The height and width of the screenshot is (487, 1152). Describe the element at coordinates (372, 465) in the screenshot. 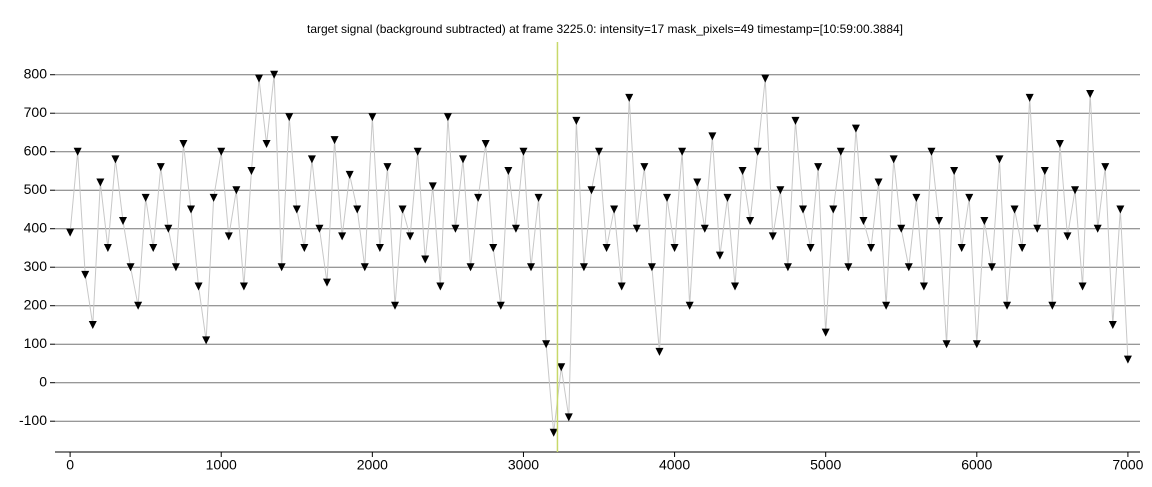

I see `x-tick-label: 2000` at that location.